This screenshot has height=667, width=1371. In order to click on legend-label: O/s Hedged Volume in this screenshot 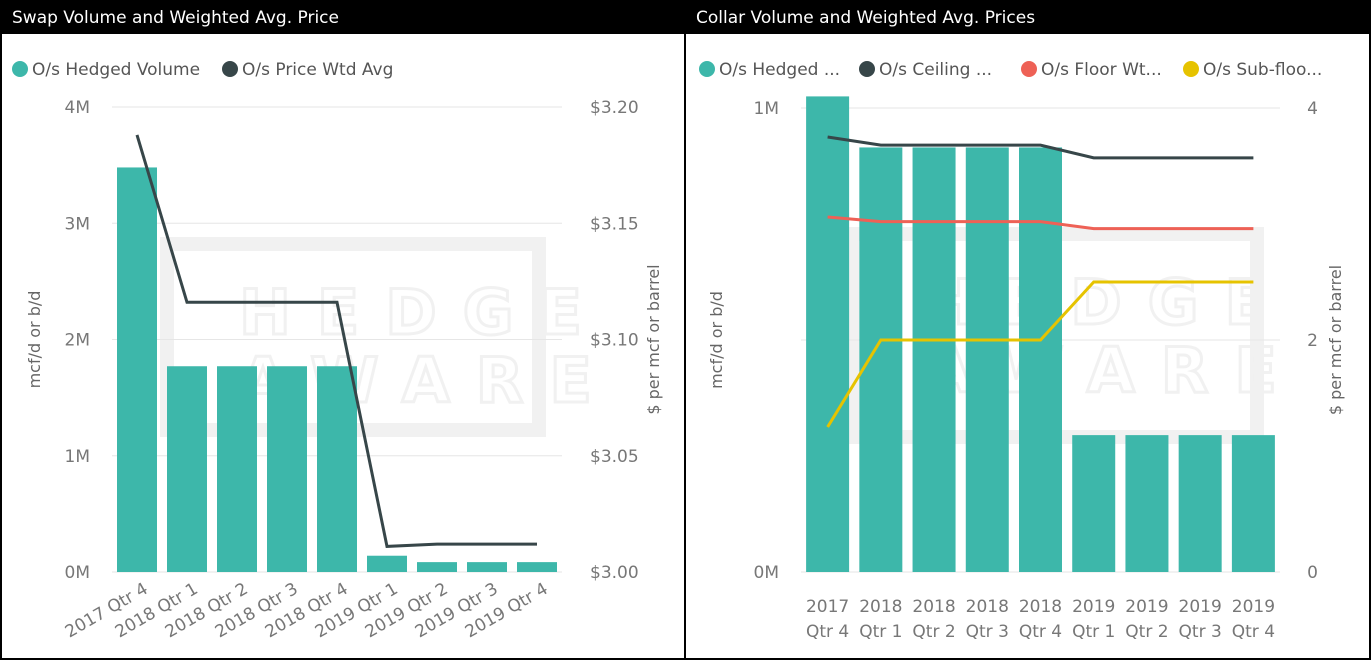, I will do `click(116, 70)`.